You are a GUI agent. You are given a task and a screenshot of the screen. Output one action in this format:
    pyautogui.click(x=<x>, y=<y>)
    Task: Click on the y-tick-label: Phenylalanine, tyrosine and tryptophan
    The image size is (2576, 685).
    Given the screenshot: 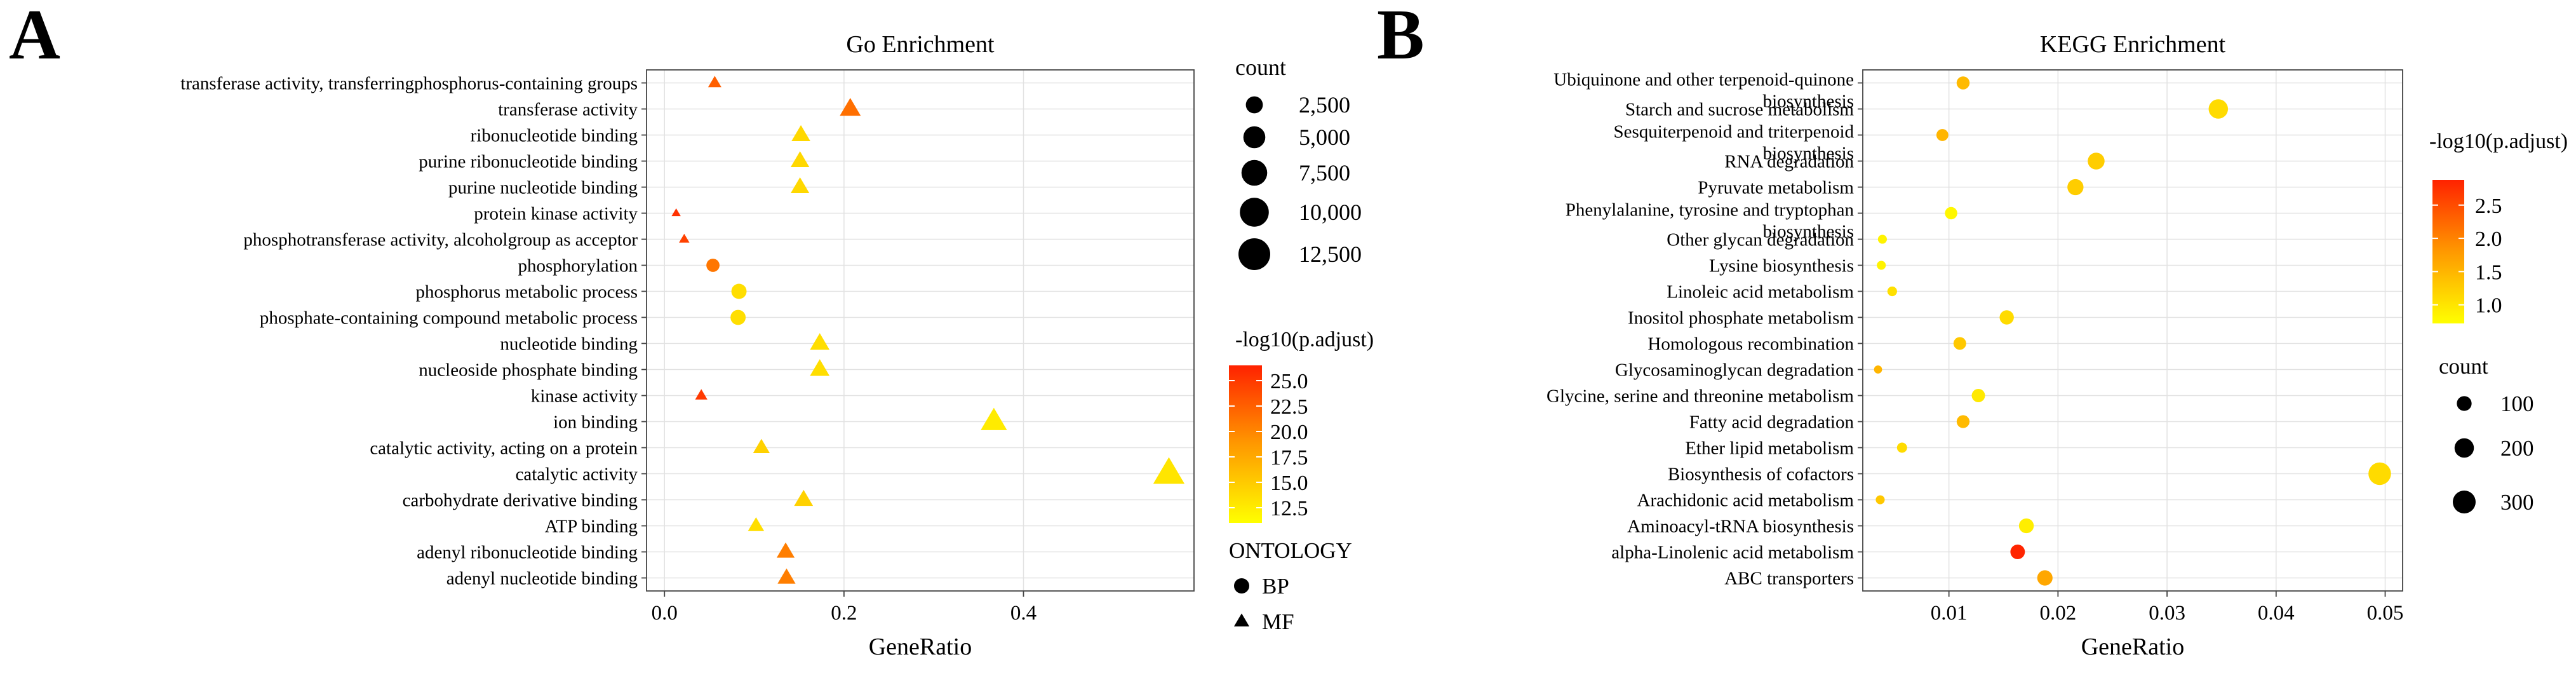 What is the action you would take?
    pyautogui.click(x=1710, y=210)
    